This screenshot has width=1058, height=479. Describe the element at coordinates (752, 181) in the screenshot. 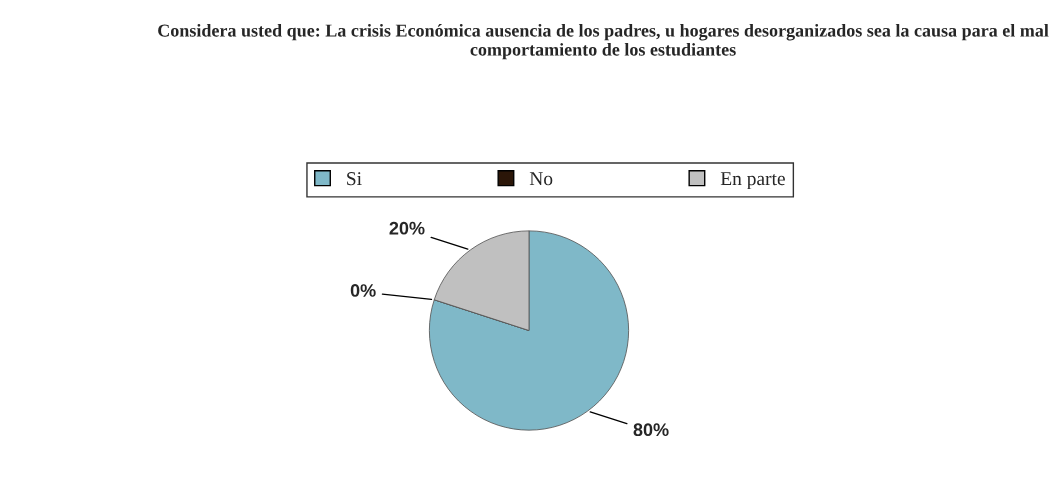

I see `legend-label: En parte` at that location.